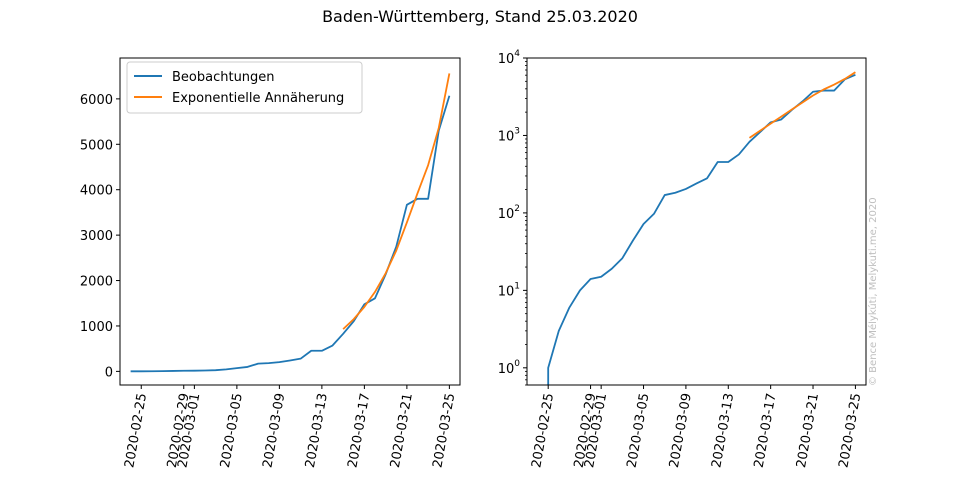  Describe the element at coordinates (480, 16) in the screenshot. I see `figure-title: Baden-Württemberg, Stand 25.03.2020` at that location.